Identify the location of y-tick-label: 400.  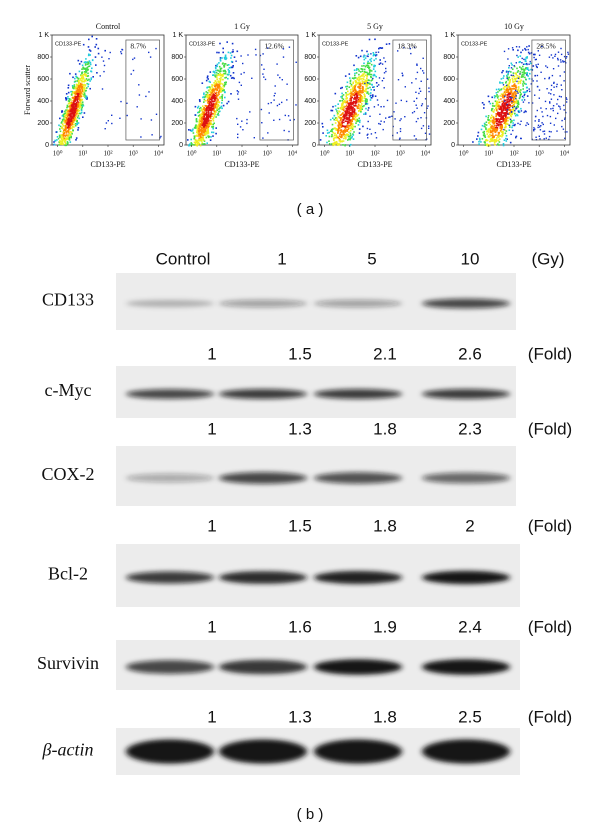
(177, 101).